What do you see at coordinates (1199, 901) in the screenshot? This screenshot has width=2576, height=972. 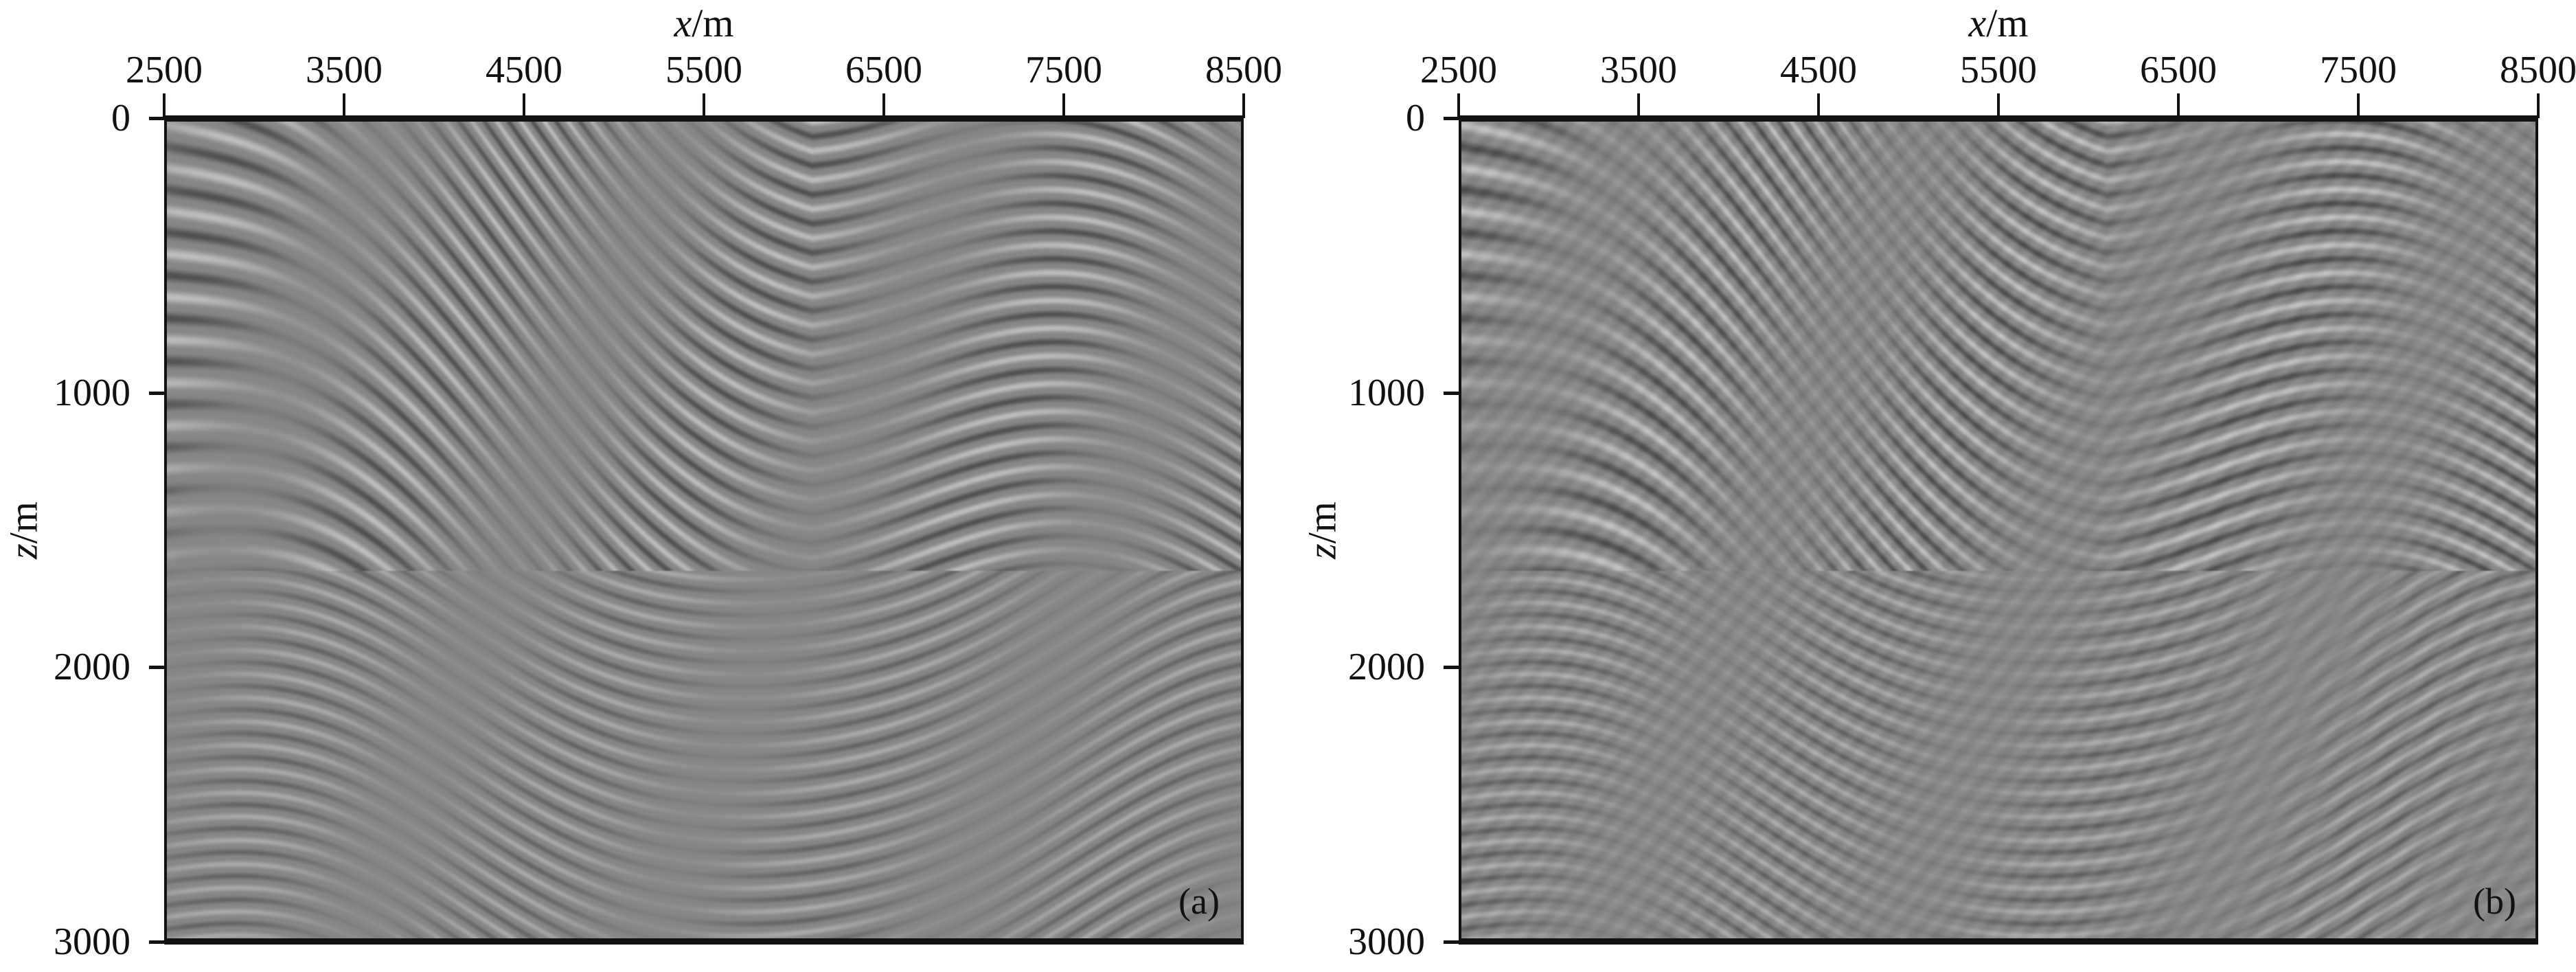 I see `panel-label: (a)` at bounding box center [1199, 901].